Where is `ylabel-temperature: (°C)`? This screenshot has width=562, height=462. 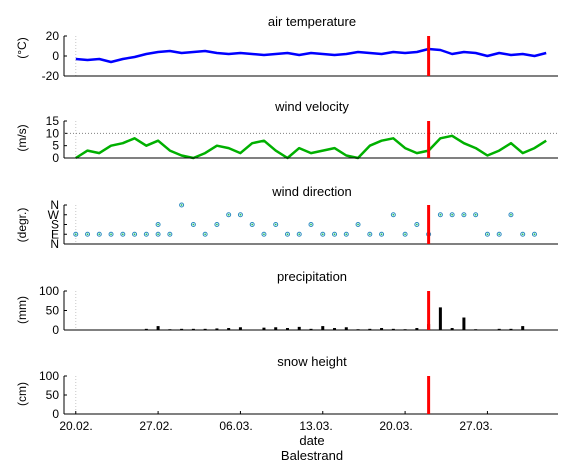 ylabel-temperature: (°C) is located at coordinates (22, 47).